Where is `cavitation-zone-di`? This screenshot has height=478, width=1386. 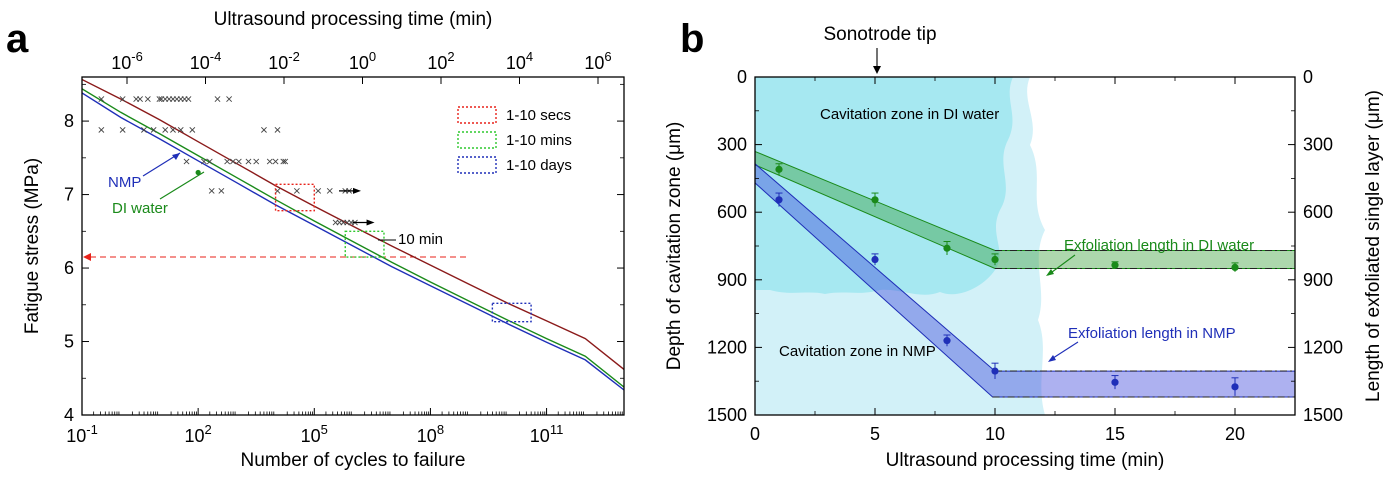
cavitation-zone-di is located at coordinates (884, 186).